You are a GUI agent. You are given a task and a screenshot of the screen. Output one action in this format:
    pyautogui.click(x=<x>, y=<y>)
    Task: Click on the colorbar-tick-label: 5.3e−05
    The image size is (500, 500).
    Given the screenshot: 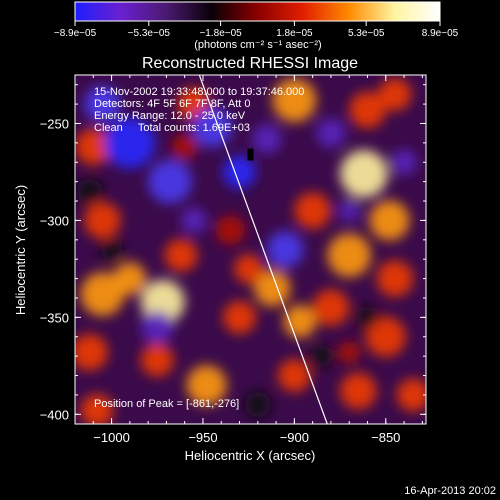 What is the action you would take?
    pyautogui.click(x=366, y=33)
    